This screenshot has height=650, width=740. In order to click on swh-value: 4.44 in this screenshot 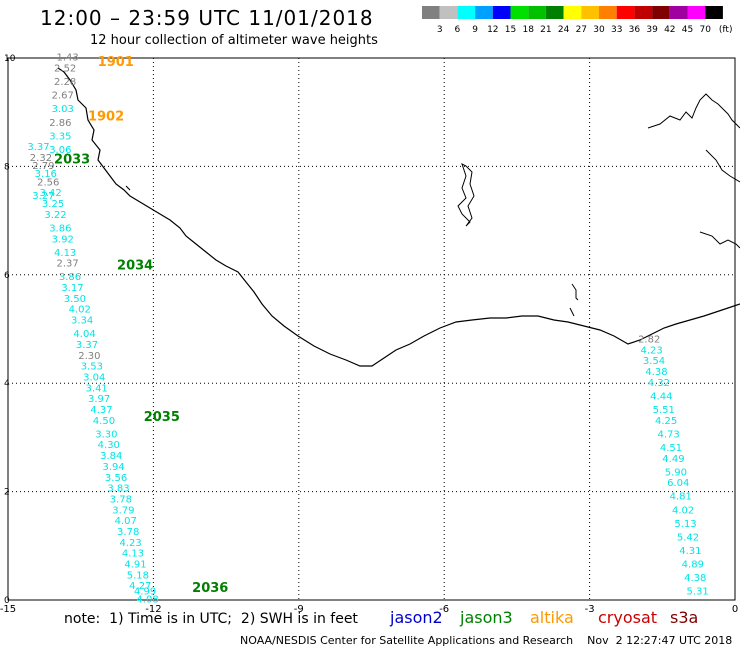, I will do `click(661, 396)`.